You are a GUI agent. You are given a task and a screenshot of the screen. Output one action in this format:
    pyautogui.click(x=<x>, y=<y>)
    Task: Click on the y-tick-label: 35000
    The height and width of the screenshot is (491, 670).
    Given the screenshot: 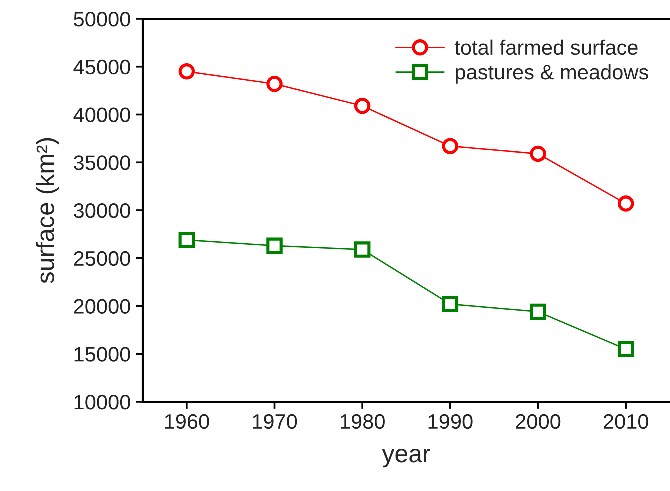 What is the action you would take?
    pyautogui.click(x=102, y=163)
    